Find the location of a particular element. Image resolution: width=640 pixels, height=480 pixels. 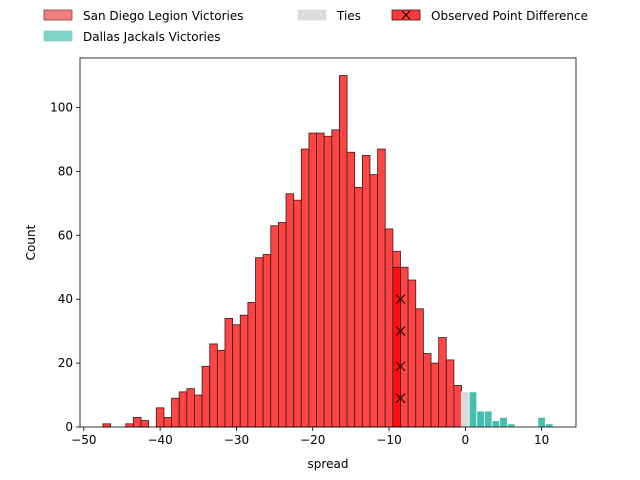

y-tick-label: 40 is located at coordinates (65, 299).